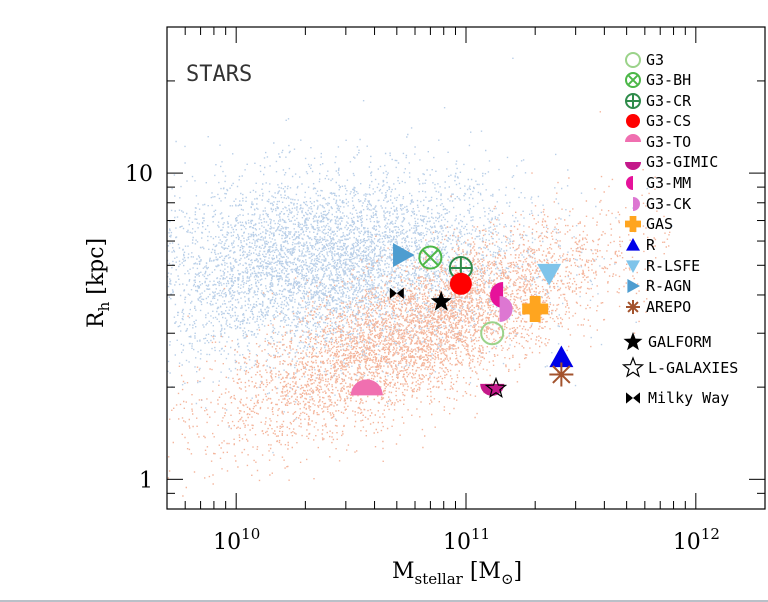 Image resolution: width=768 pixels, height=602 pixels. I want to click on x-tick-label-12: 1012, so click(696, 540).